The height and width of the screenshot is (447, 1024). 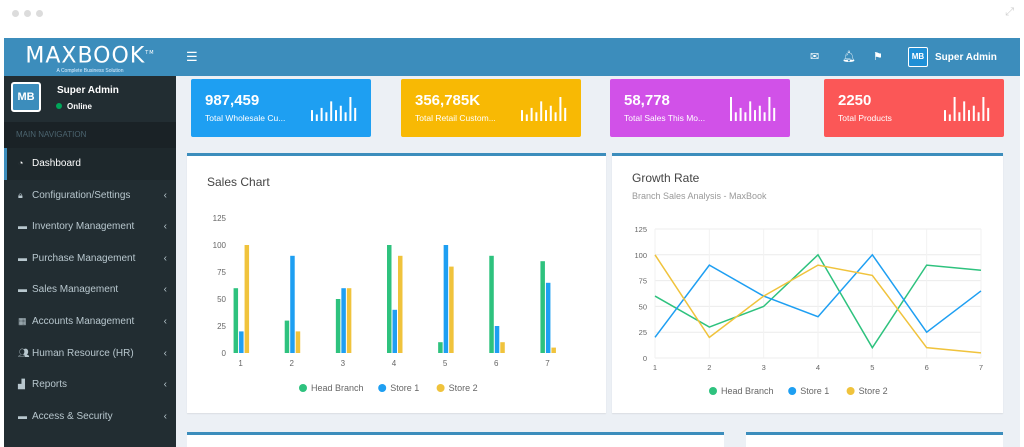 What do you see at coordinates (74, 106) in the screenshot?
I see `user-status: Online` at bounding box center [74, 106].